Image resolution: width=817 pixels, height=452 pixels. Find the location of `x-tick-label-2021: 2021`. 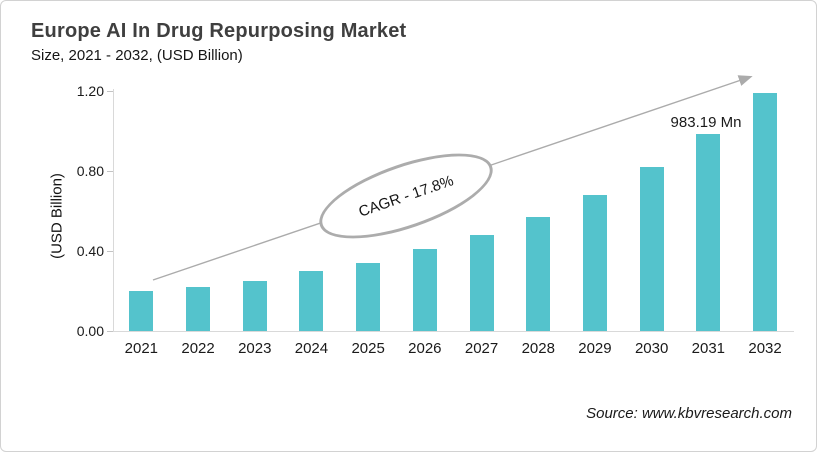

x-tick-label-2021: 2021 is located at coordinates (141, 348).